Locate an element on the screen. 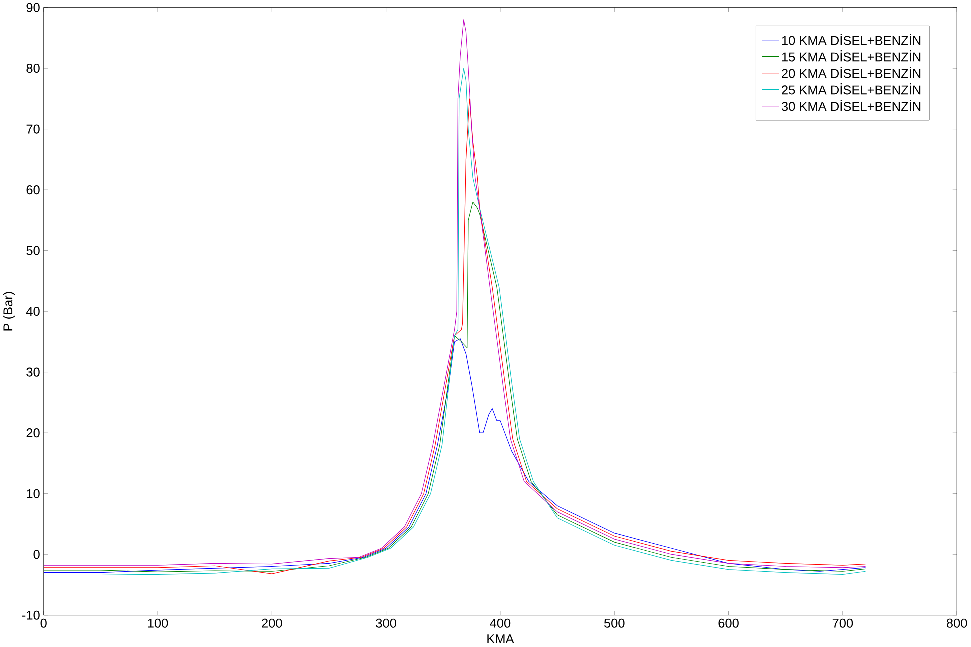 Image resolution: width=971 pixels, height=647 pixels. y-tick-label: 70 is located at coordinates (33, 129).